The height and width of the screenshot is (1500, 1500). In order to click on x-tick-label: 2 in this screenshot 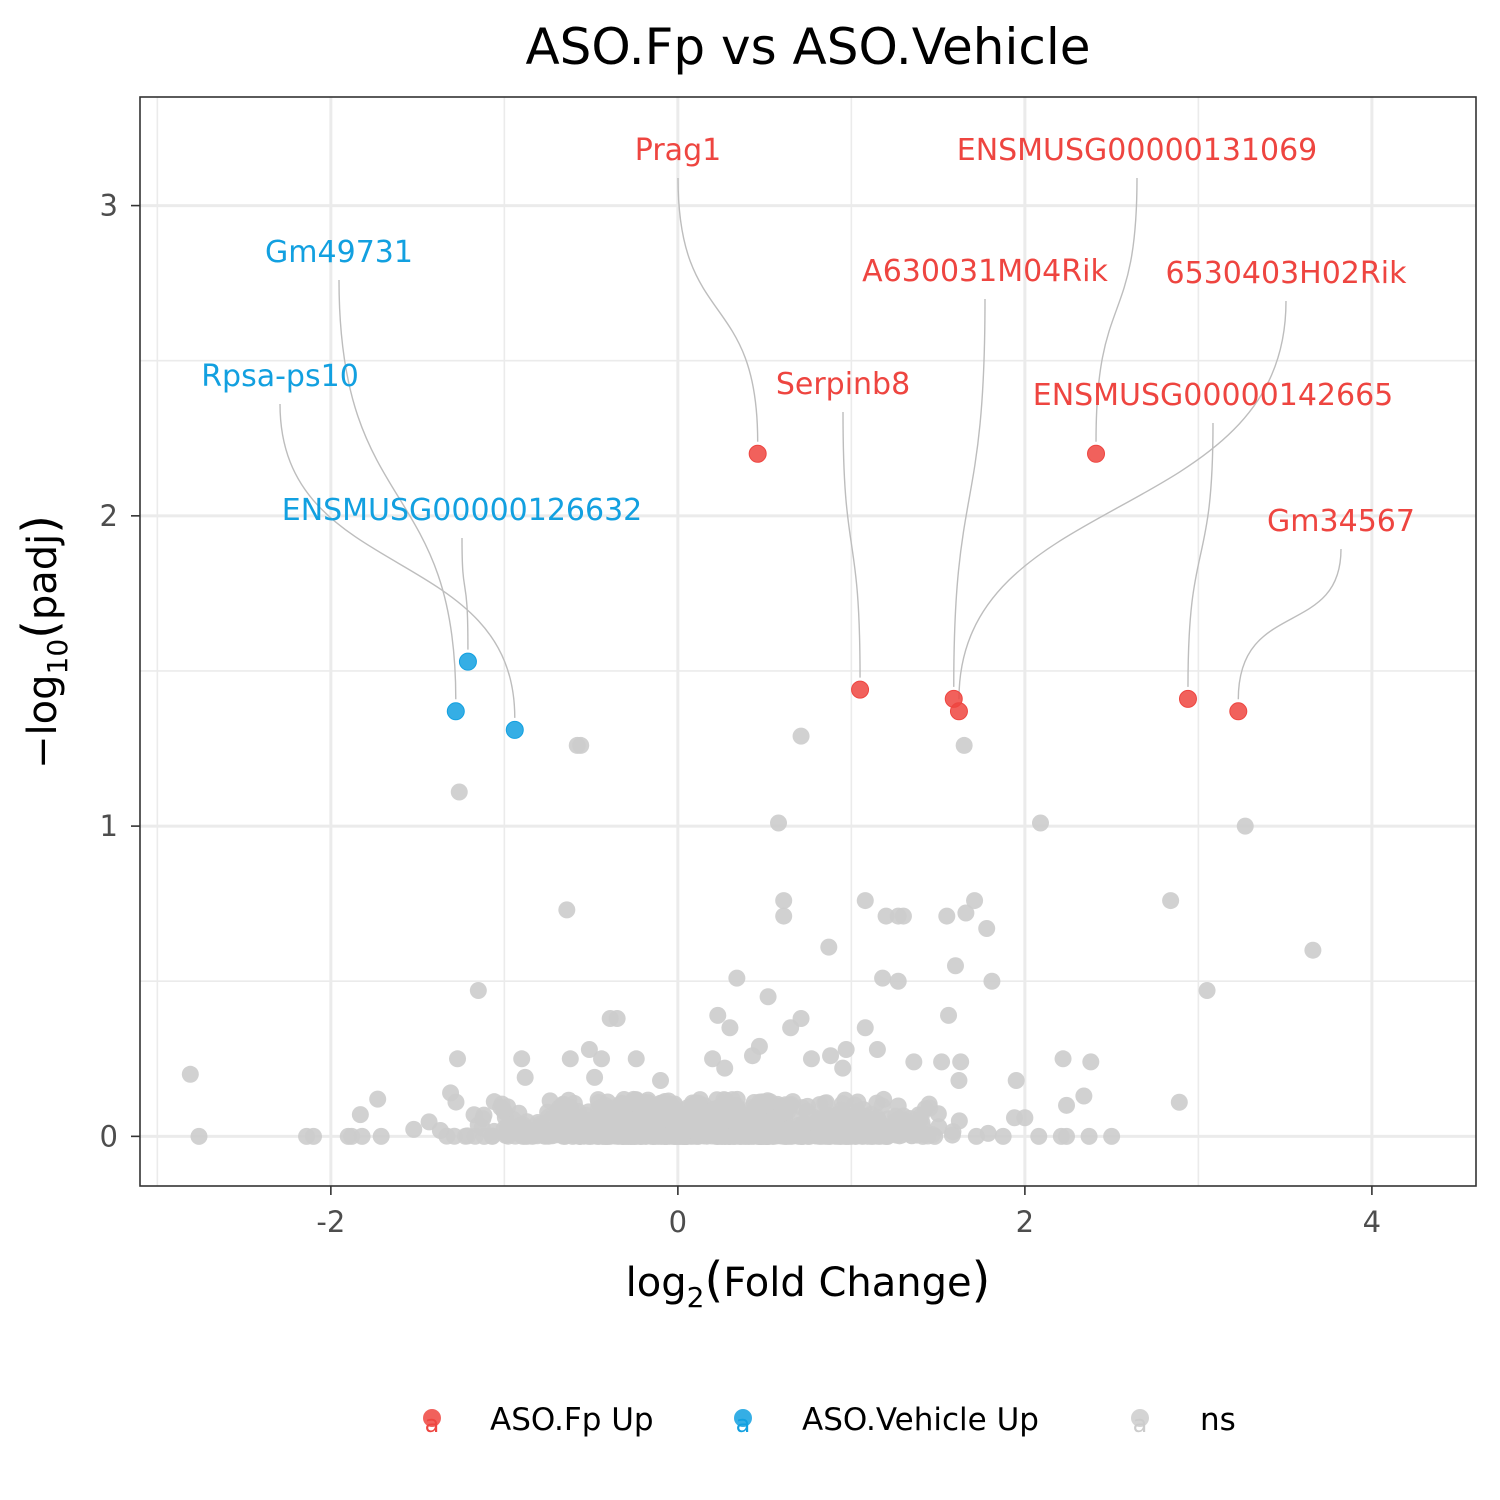, I will do `click(1025, 1222)`.